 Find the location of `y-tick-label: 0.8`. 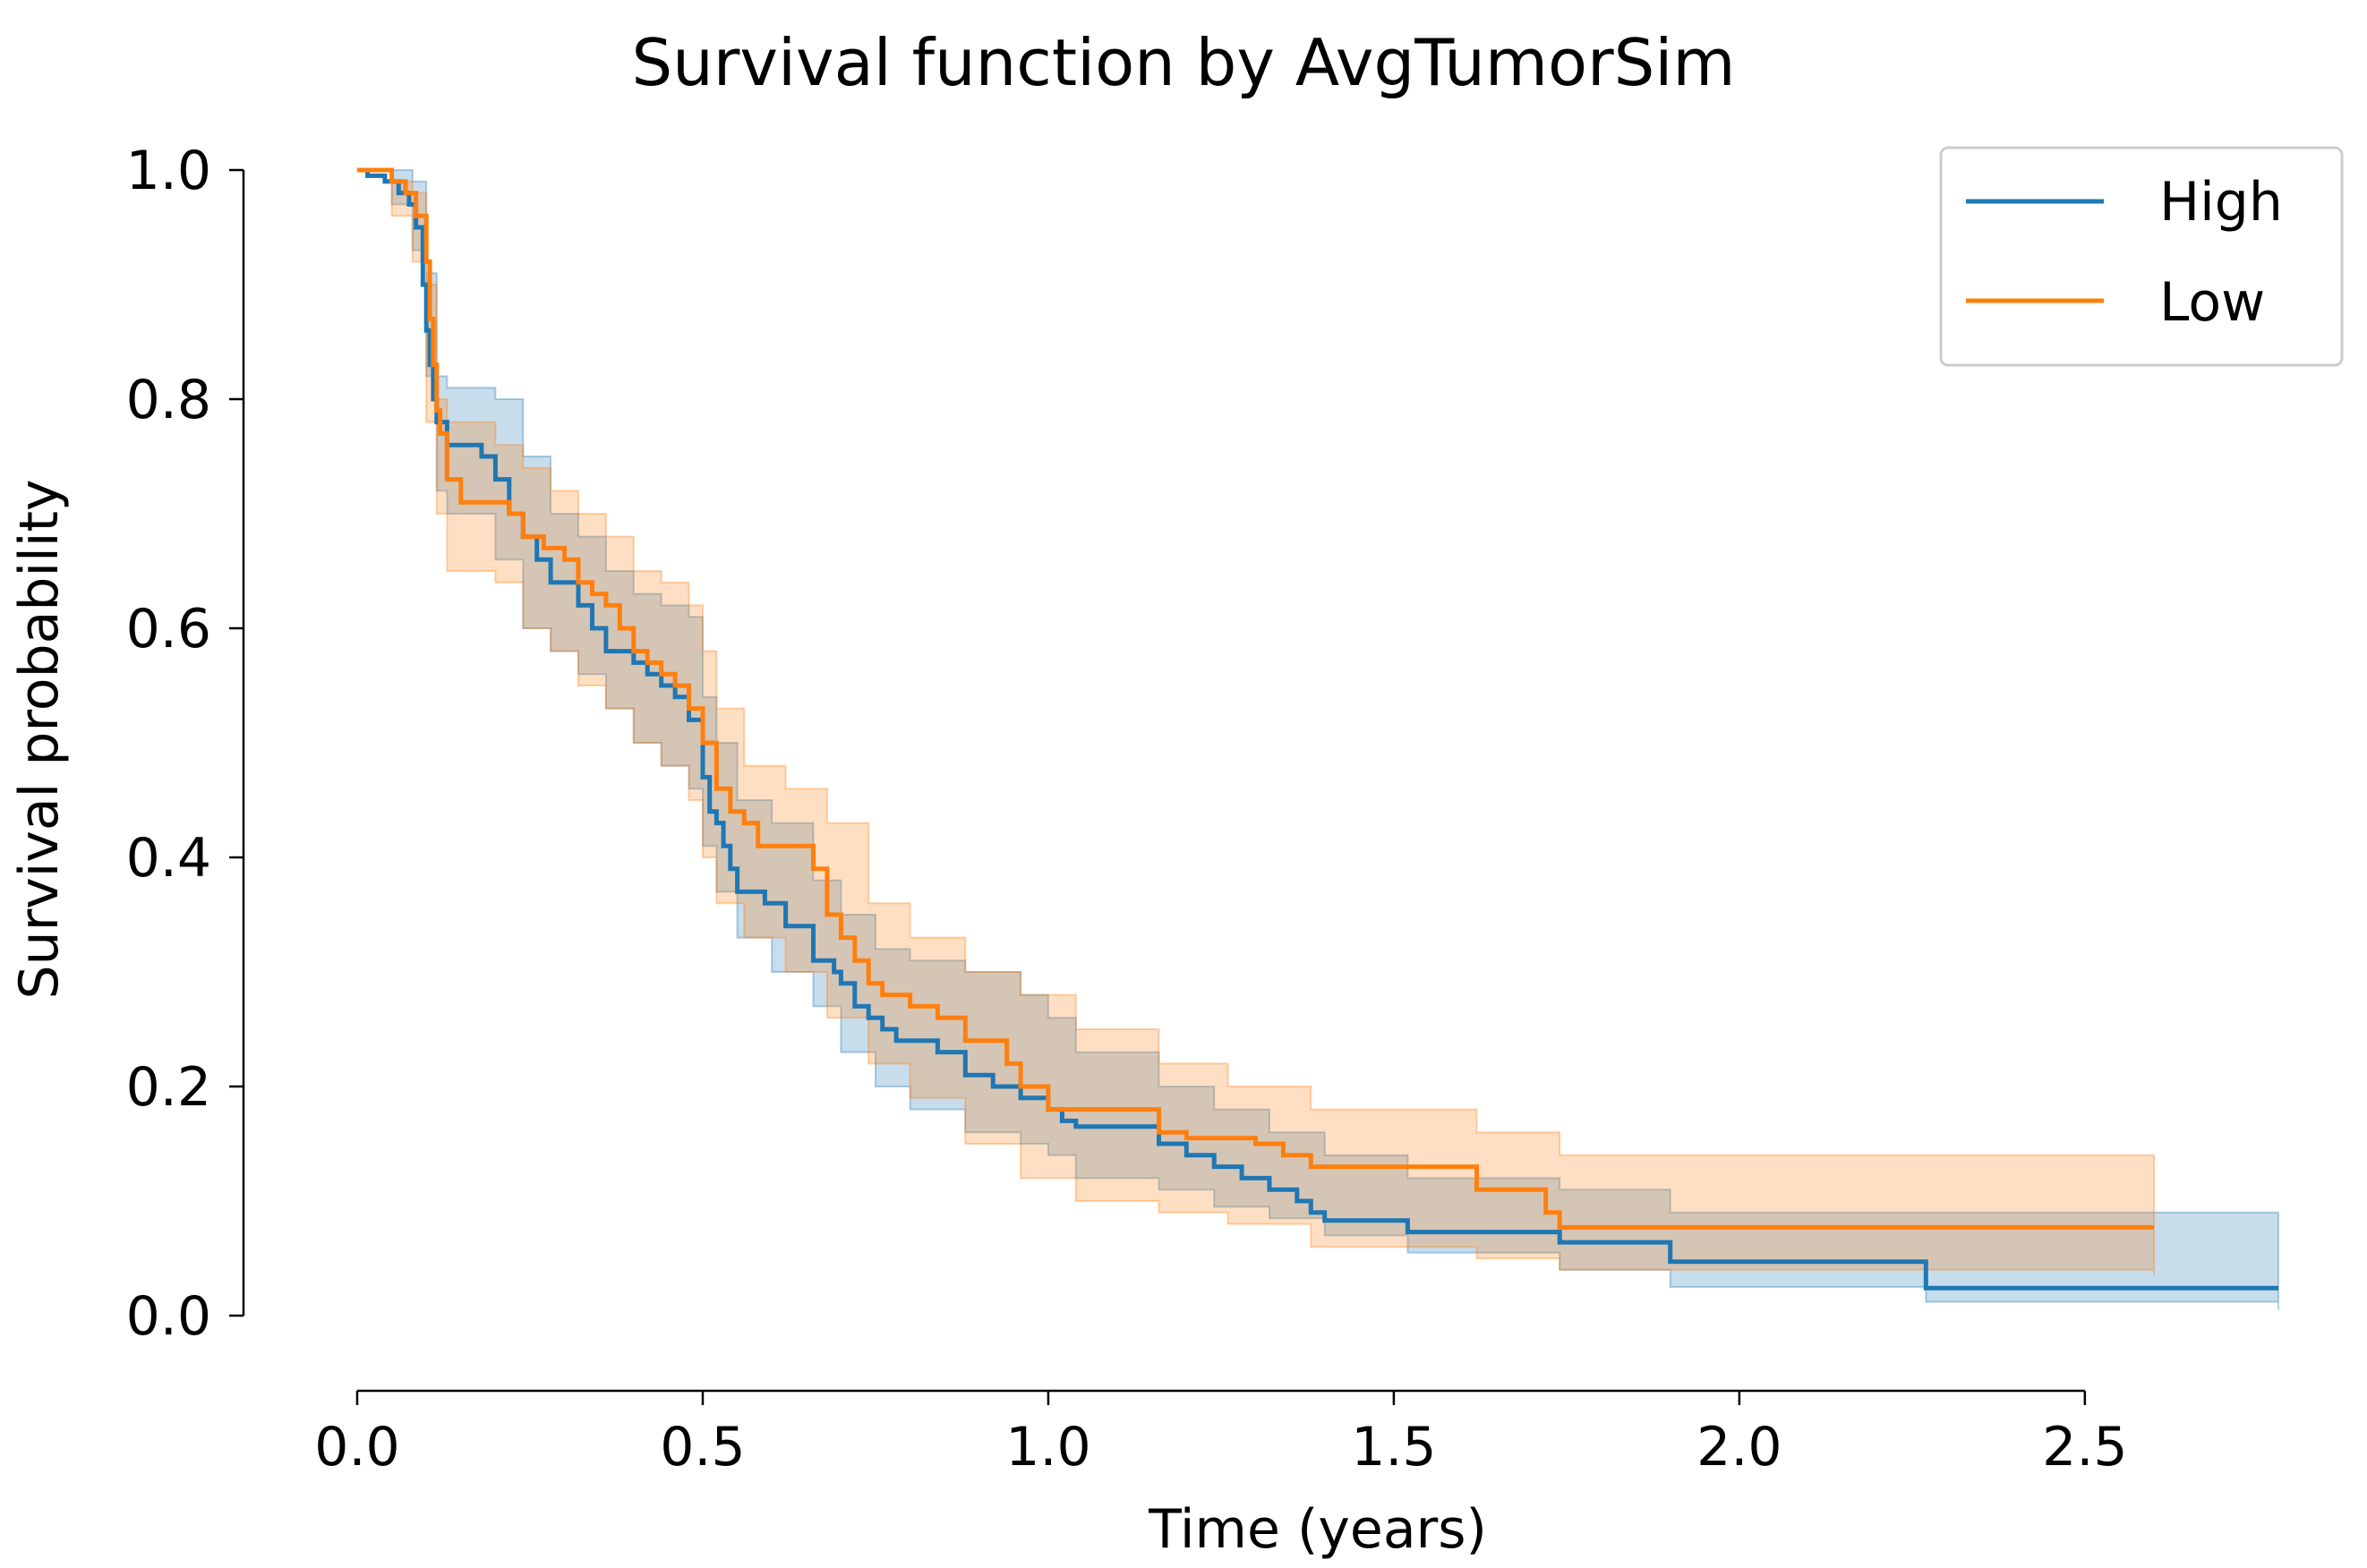

y-tick-label: 0.8 is located at coordinates (168, 400).